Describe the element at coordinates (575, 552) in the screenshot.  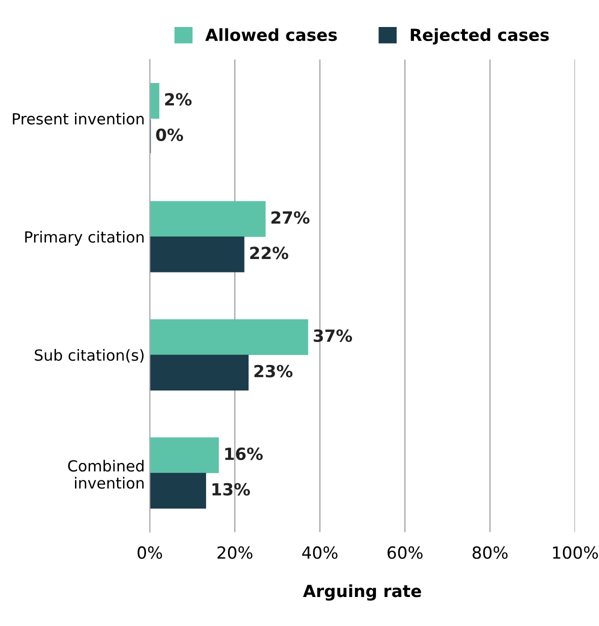
I see `x-tick-label: 100%` at that location.